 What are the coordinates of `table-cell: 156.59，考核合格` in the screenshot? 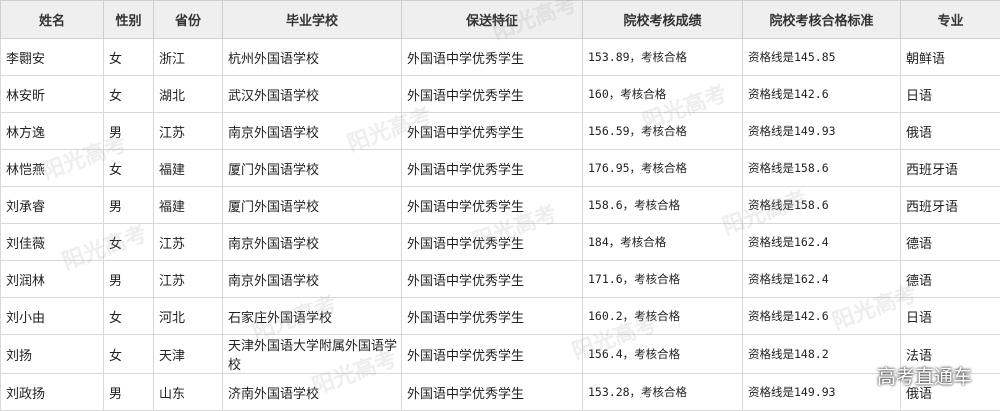 It's located at (662, 131).